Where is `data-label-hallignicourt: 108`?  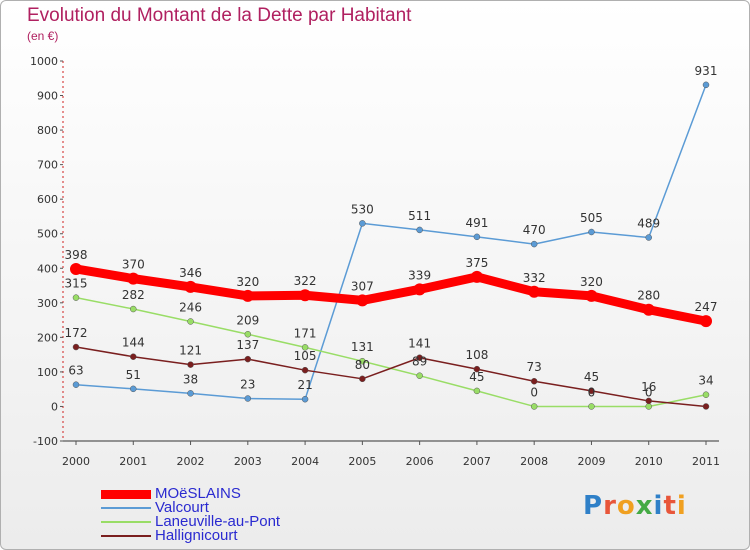 data-label-hallignicourt: 108 is located at coordinates (476, 355).